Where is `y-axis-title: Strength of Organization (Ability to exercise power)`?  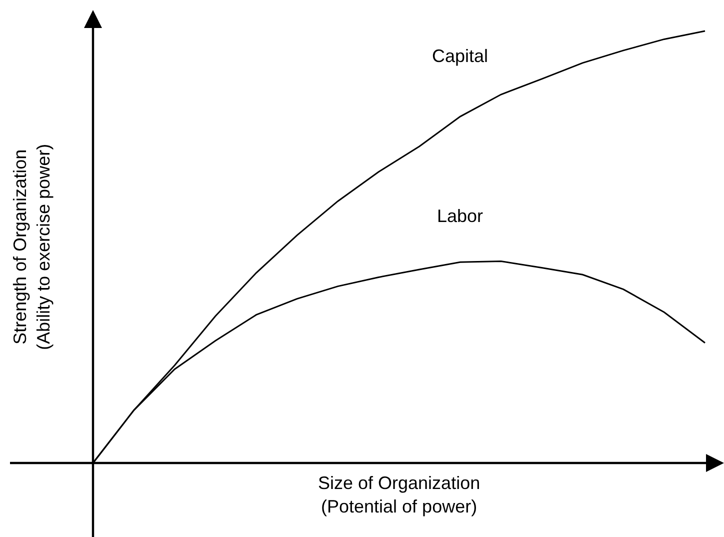
y-axis-title: Strength of Organization (Ability to exercise power) is located at coordinates (32, 247).